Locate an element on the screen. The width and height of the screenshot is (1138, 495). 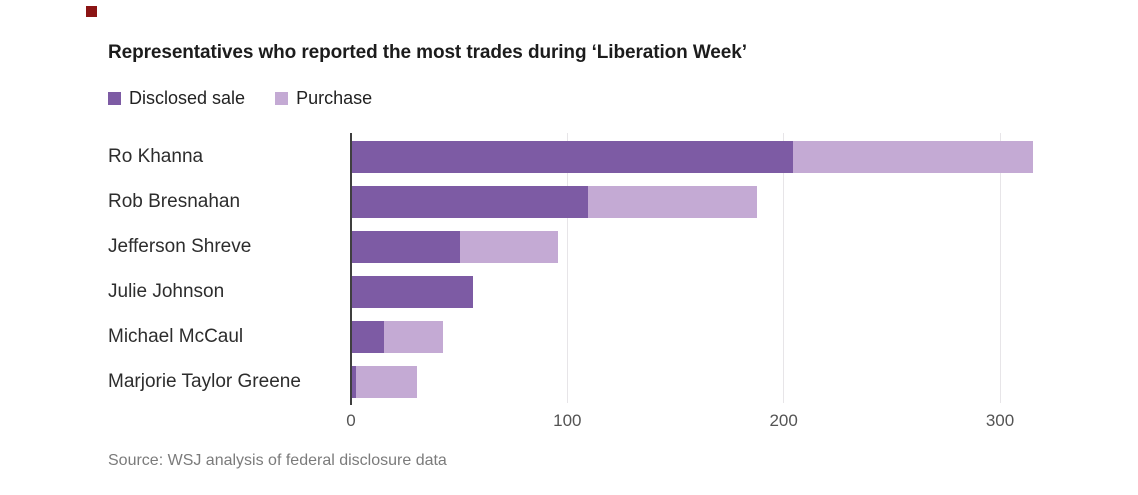
category-label: Jefferson Shreve is located at coordinates (180, 246).